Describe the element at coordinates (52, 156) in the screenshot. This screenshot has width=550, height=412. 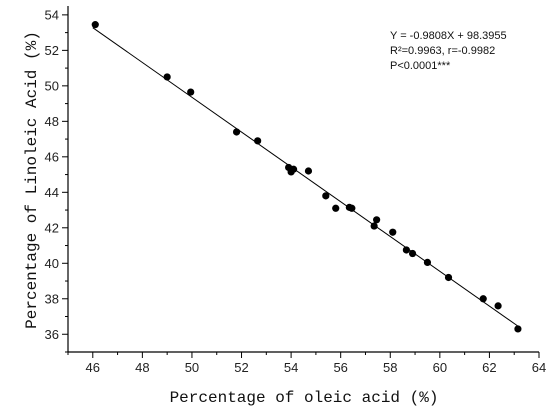
I see `y-tick-label: 46` at that location.